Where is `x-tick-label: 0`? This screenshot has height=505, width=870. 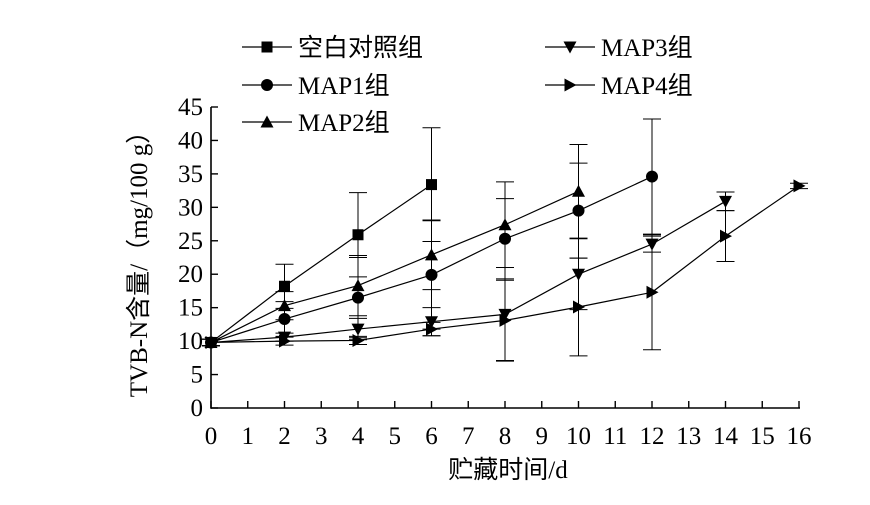
x-tick-label: 0 is located at coordinates (211, 436).